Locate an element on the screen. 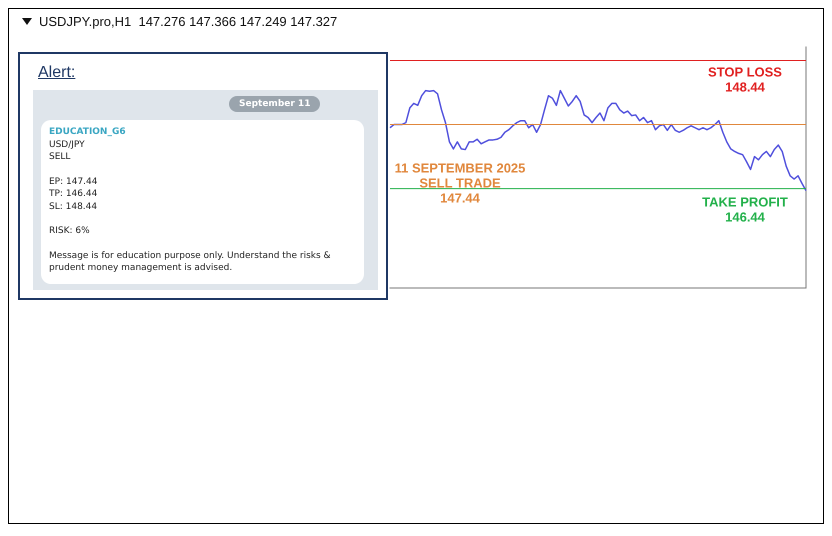 Image resolution: width=832 pixels, height=536 pixels. text: Alert: is located at coordinates (57, 73).